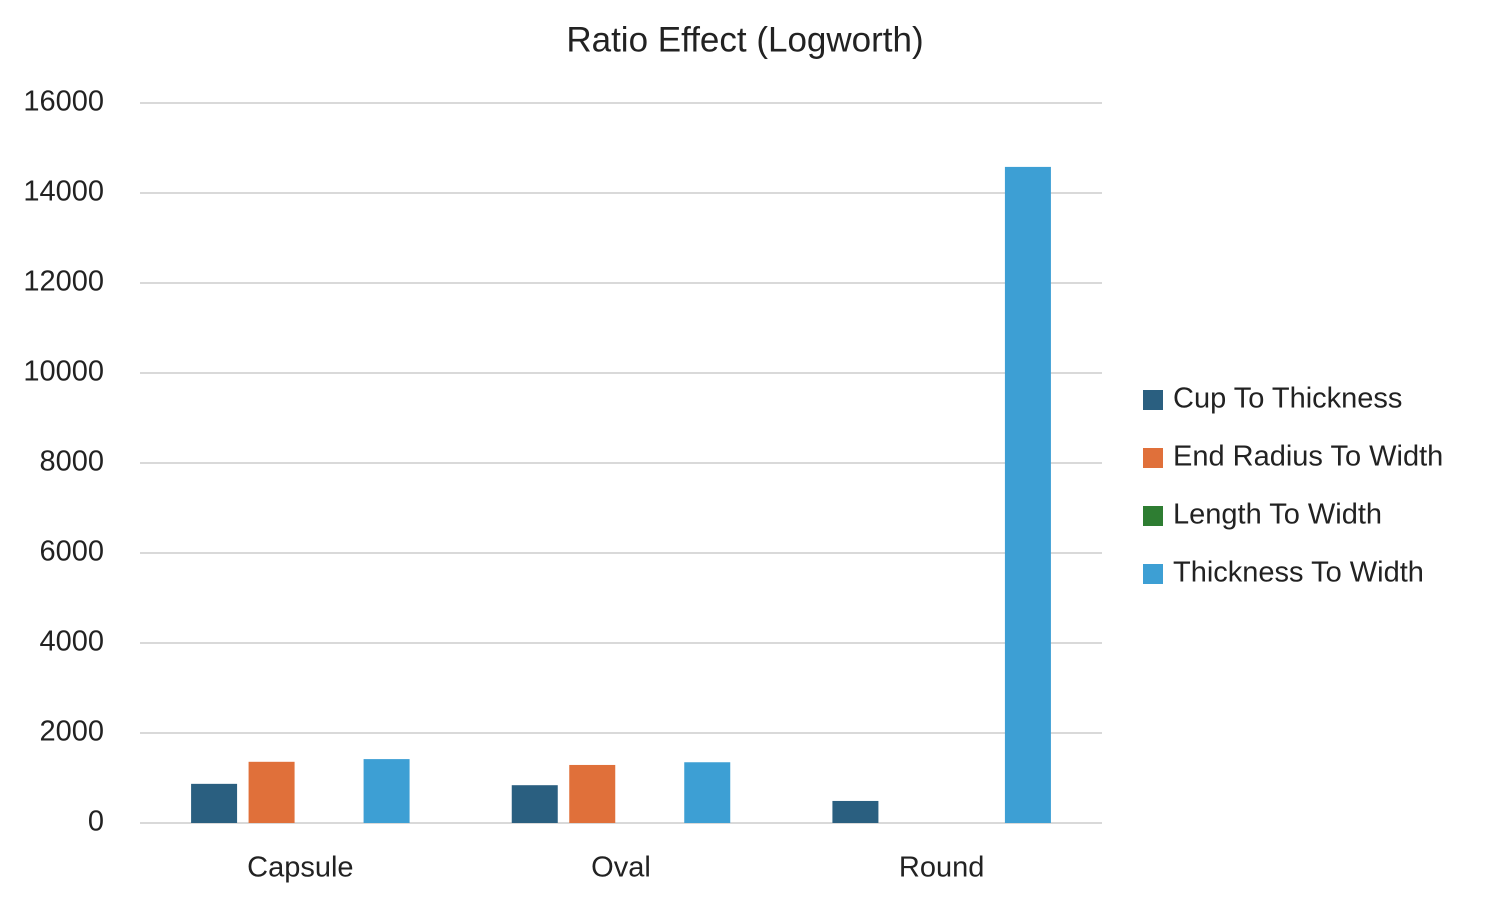  What do you see at coordinates (1308, 457) in the screenshot?
I see `legend-label: End Radius To Width` at bounding box center [1308, 457].